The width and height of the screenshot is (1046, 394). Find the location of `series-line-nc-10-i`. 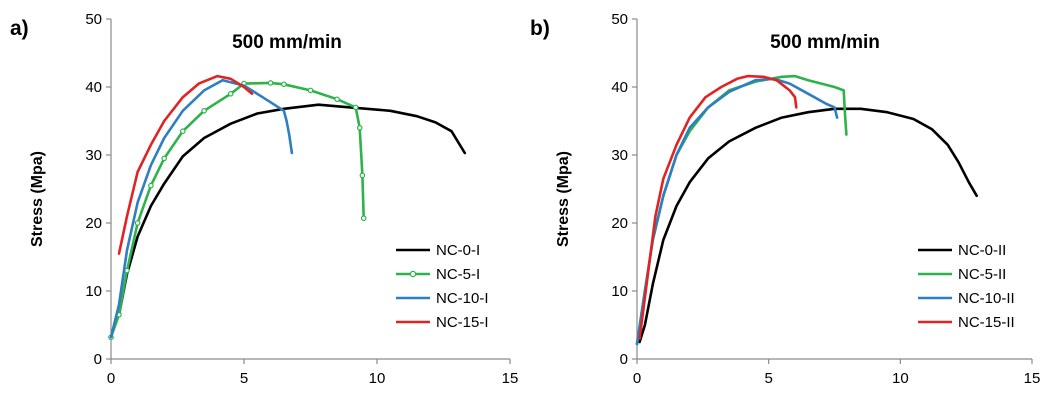

series-line-nc-10-i is located at coordinates (201, 208).